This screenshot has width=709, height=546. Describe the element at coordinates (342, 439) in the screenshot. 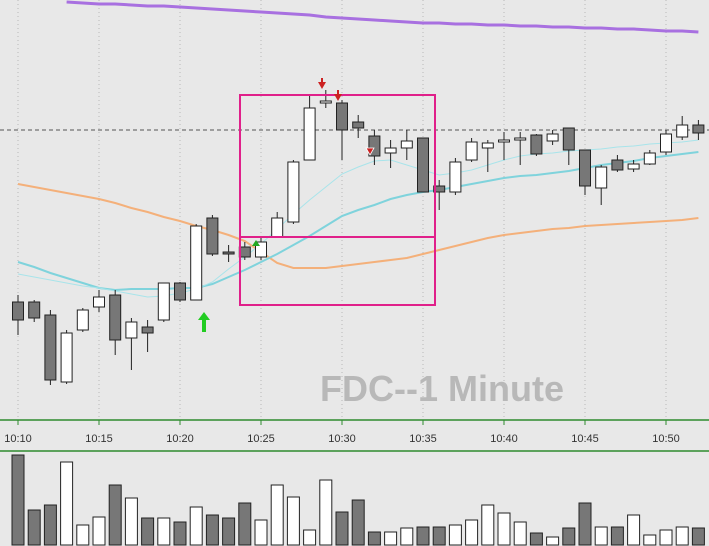

I see `x-tick-label: 10:30` at that location.